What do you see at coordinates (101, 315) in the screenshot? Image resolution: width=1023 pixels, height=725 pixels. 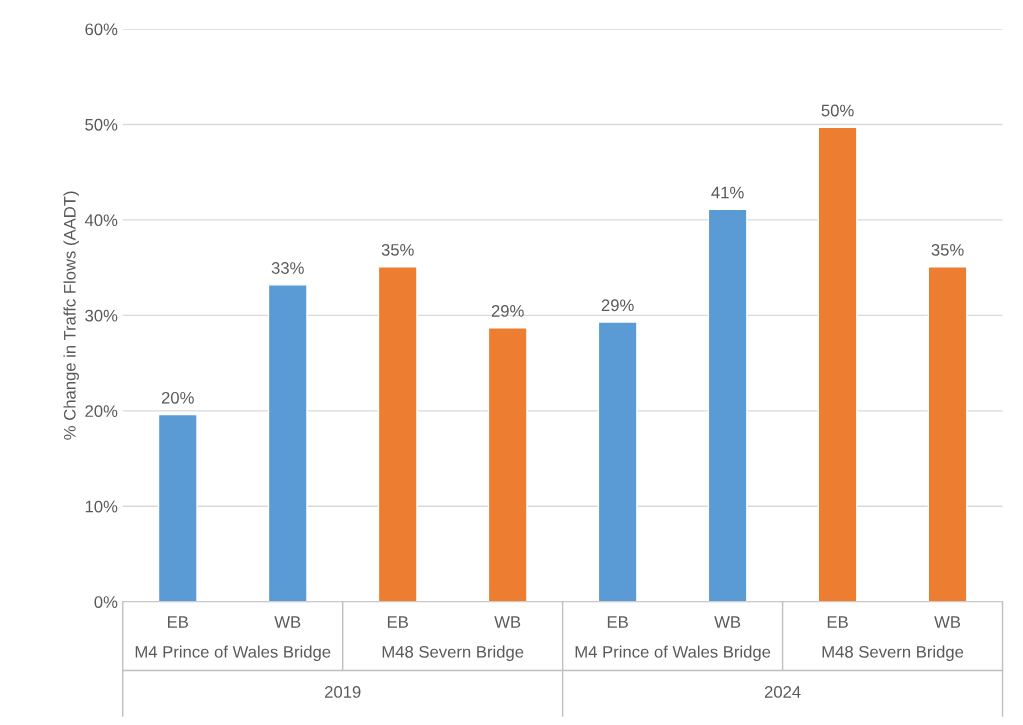 I see `y-tick-label: 30%` at bounding box center [101, 315].